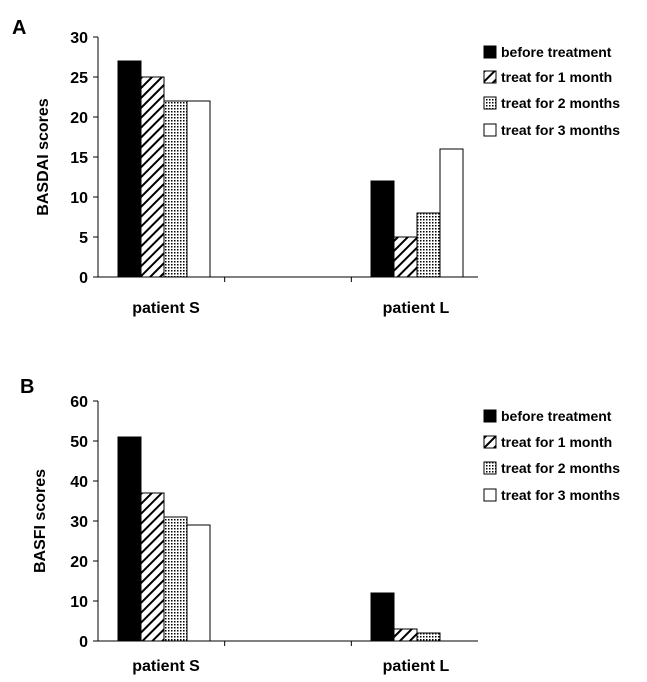 Image resolution: width=647 pixels, height=682 pixels. What do you see at coordinates (83, 238) in the screenshot?
I see `y-tick-label: 5` at bounding box center [83, 238].